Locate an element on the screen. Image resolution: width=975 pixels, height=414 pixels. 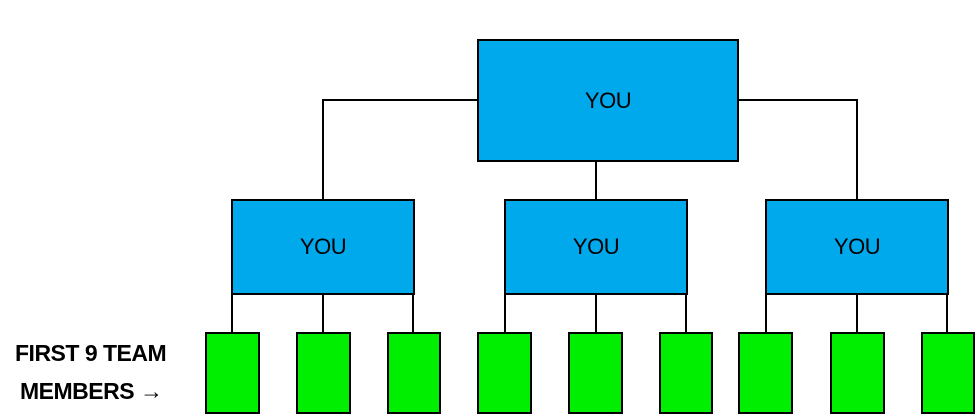
middle-you-box-left: YOU is located at coordinates (323, 247).